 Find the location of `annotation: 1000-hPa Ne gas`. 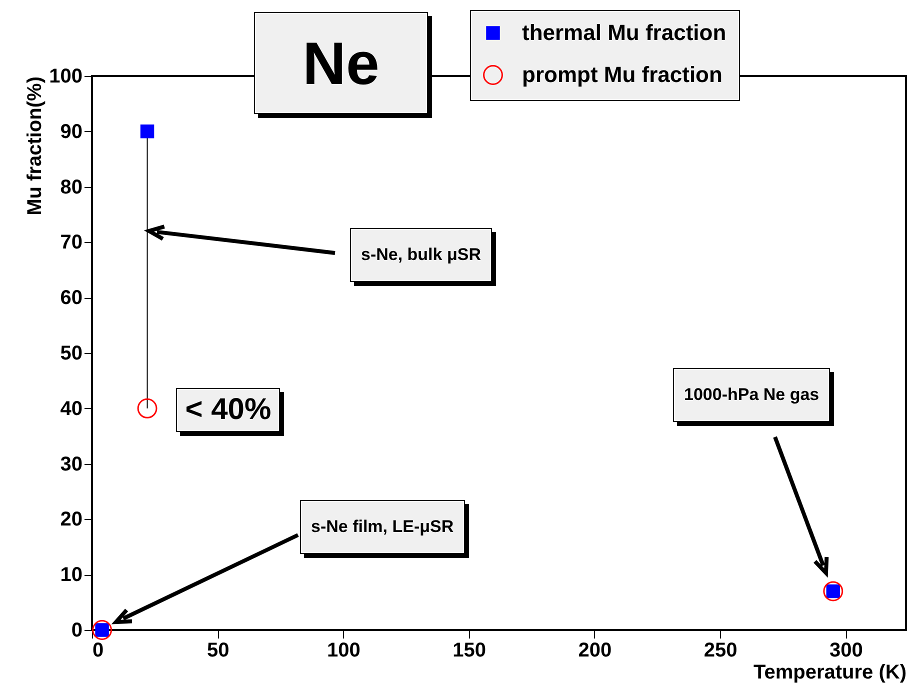

annotation: 1000-hPa Ne gas is located at coordinates (751, 395).